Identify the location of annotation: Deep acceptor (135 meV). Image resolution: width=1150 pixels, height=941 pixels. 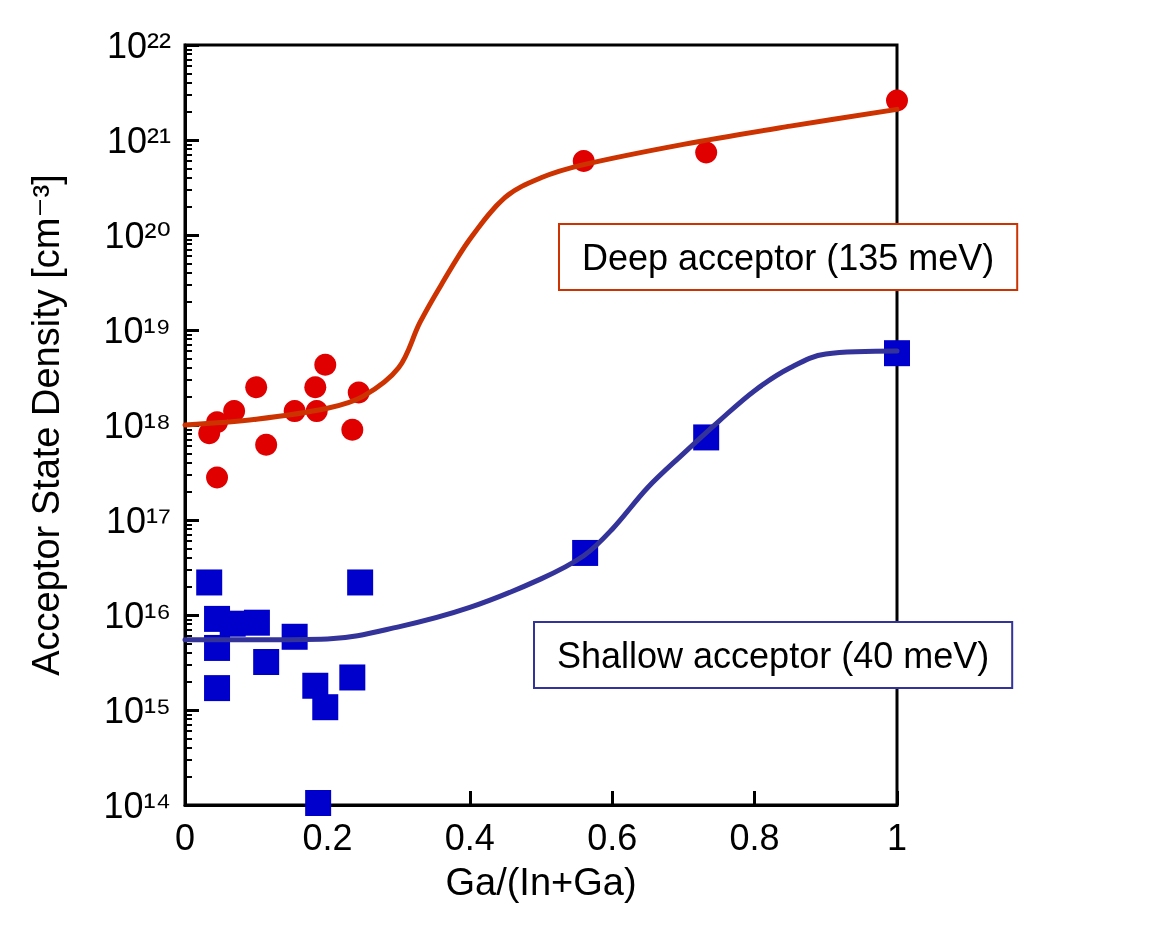
(788, 257).